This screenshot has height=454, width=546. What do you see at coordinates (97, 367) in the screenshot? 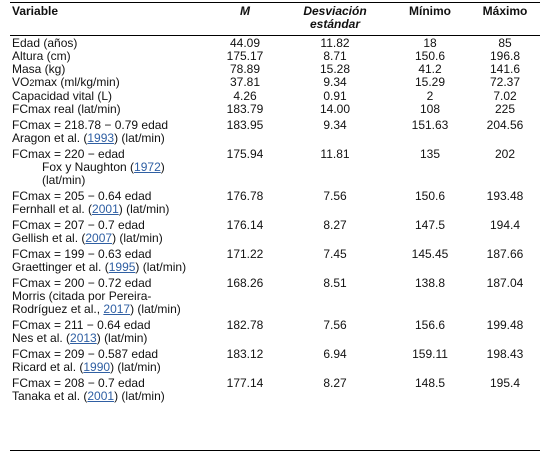
I see `citation-year-link: 1990` at bounding box center [97, 367].